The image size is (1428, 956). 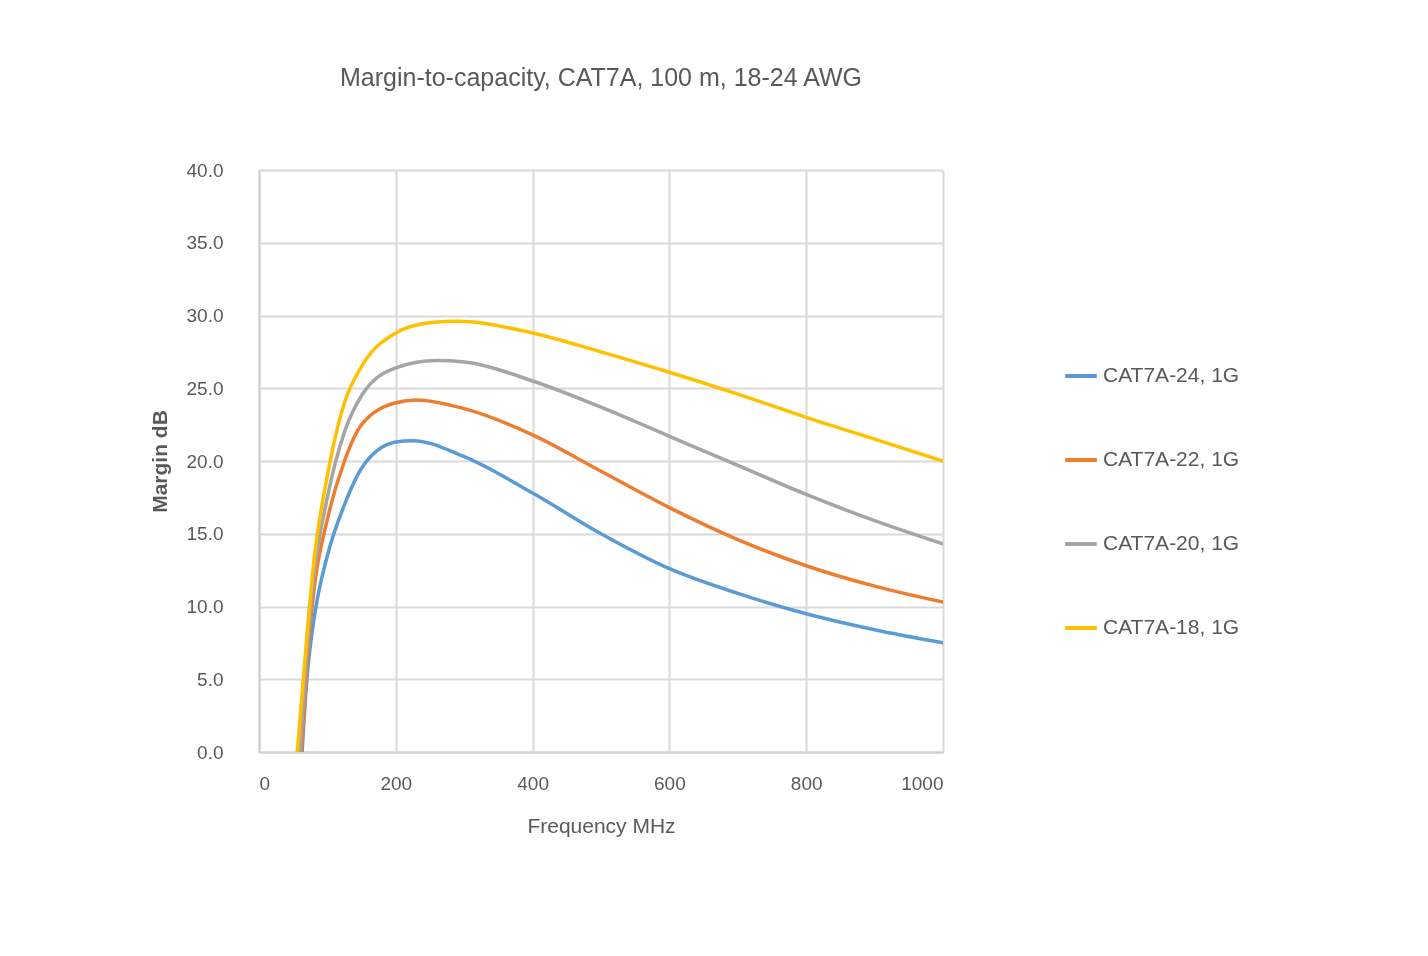 I want to click on y-tick-label: 0.0, so click(x=210, y=752).